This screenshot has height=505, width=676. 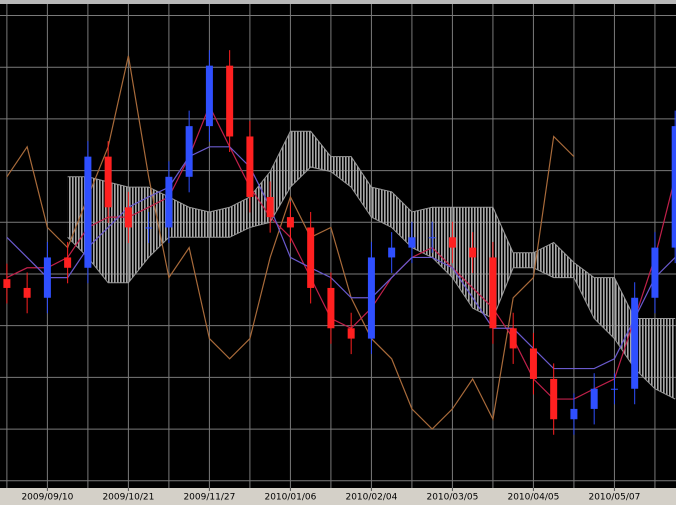 I want to click on top-border, so click(x=338, y=2).